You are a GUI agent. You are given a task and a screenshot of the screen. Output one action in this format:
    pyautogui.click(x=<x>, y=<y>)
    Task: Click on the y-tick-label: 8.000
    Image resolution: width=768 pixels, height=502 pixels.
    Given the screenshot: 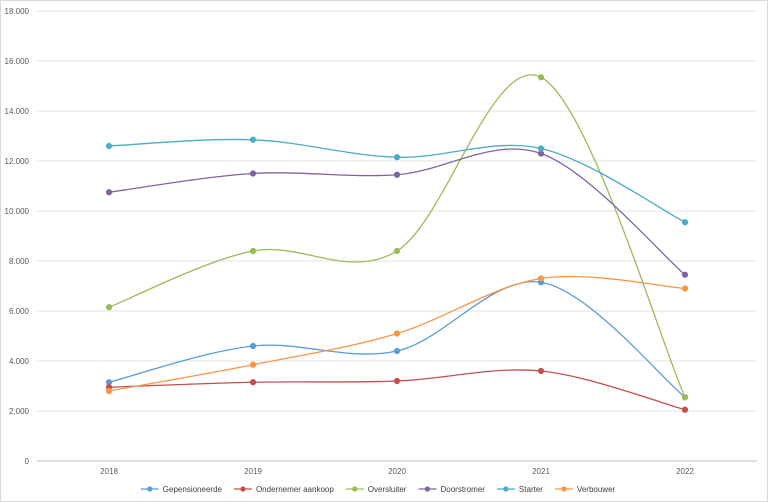 What is the action you would take?
    pyautogui.click(x=19, y=261)
    